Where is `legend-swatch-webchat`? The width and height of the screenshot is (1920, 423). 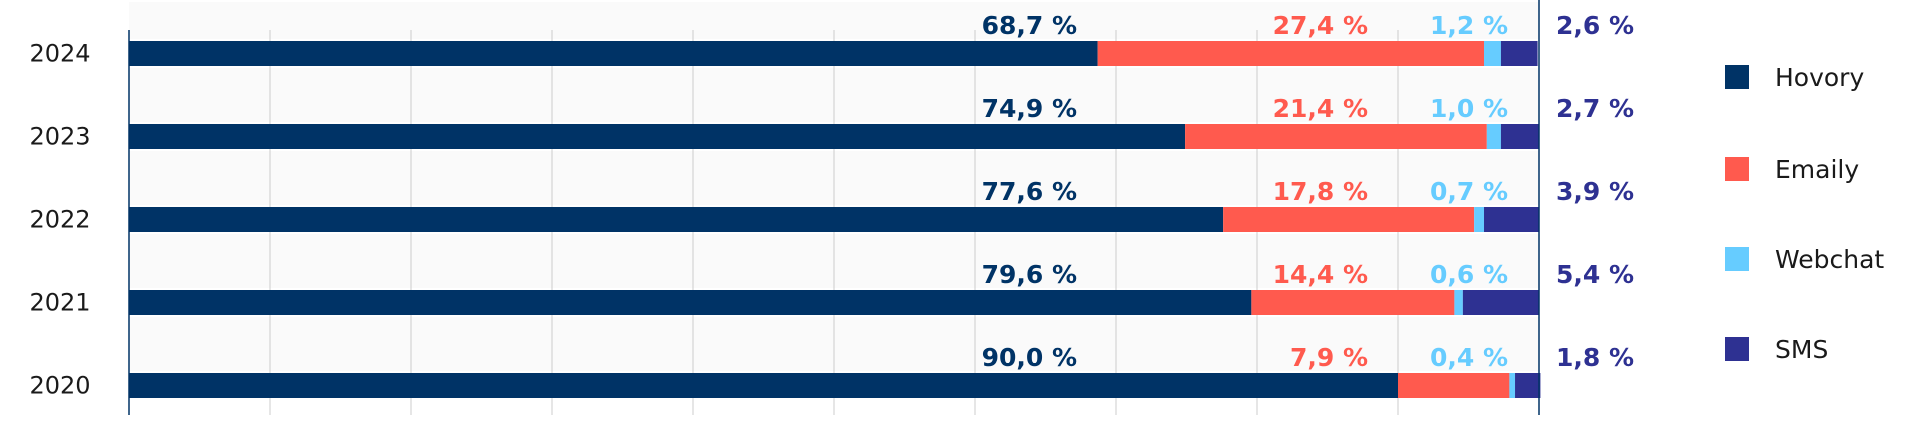
legend-swatch-webchat is located at coordinates (1737, 259).